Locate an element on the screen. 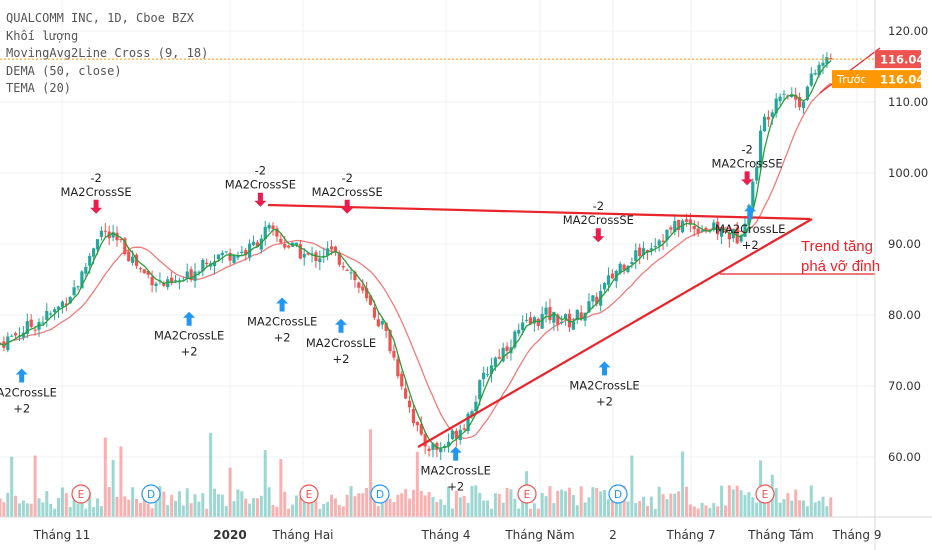  short-arrow-icon is located at coordinates (747, 178).